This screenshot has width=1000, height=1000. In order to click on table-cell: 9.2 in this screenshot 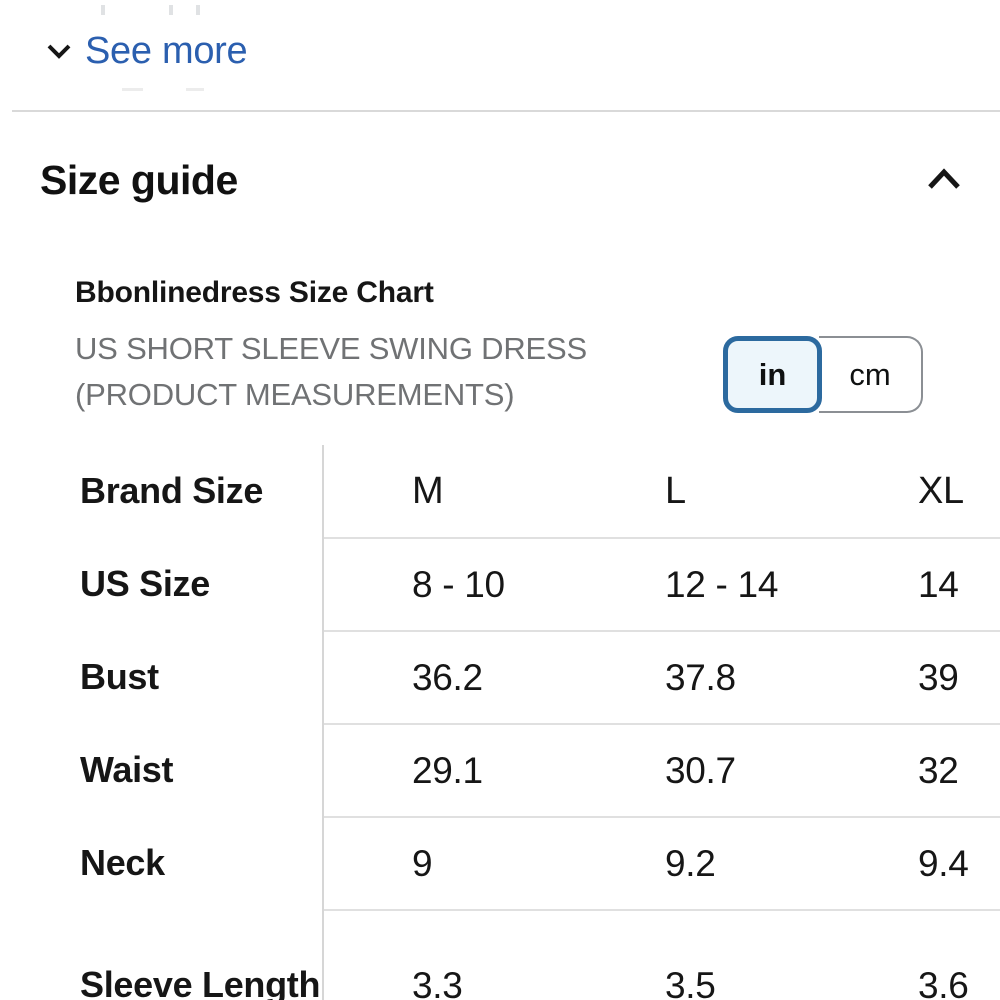, I will do `click(701, 862)`.